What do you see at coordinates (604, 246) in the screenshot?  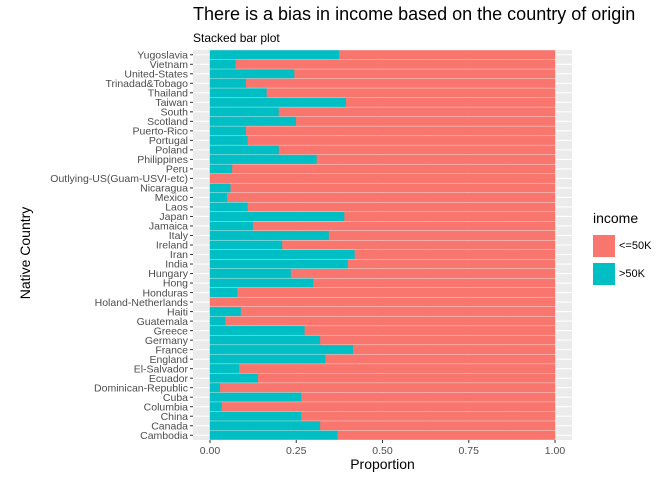 I see `legend-key-le50k` at bounding box center [604, 246].